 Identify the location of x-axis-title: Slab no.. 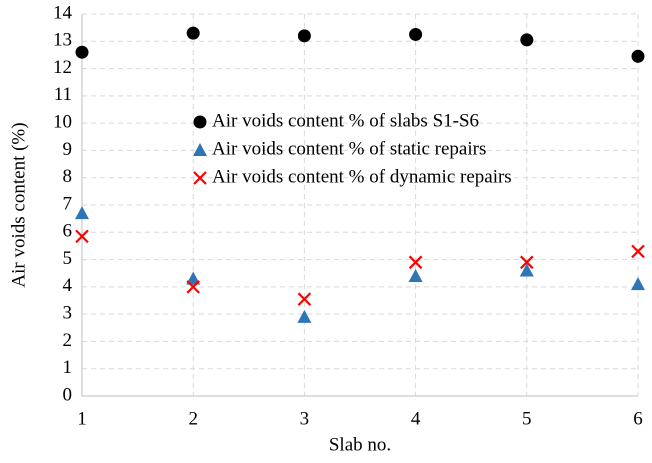
(360, 444).